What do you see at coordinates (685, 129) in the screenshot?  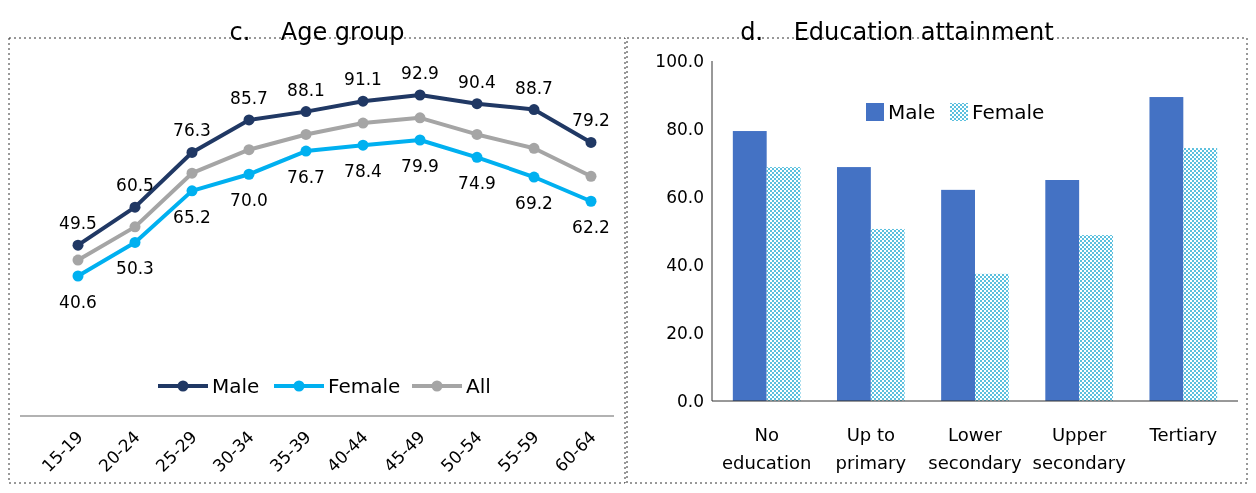 I see `y-tick-label: 80.0` at bounding box center [685, 129].